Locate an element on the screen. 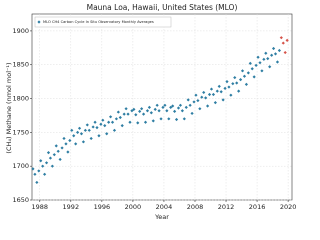  y-tick-label: 1700 is located at coordinates (20, 166).